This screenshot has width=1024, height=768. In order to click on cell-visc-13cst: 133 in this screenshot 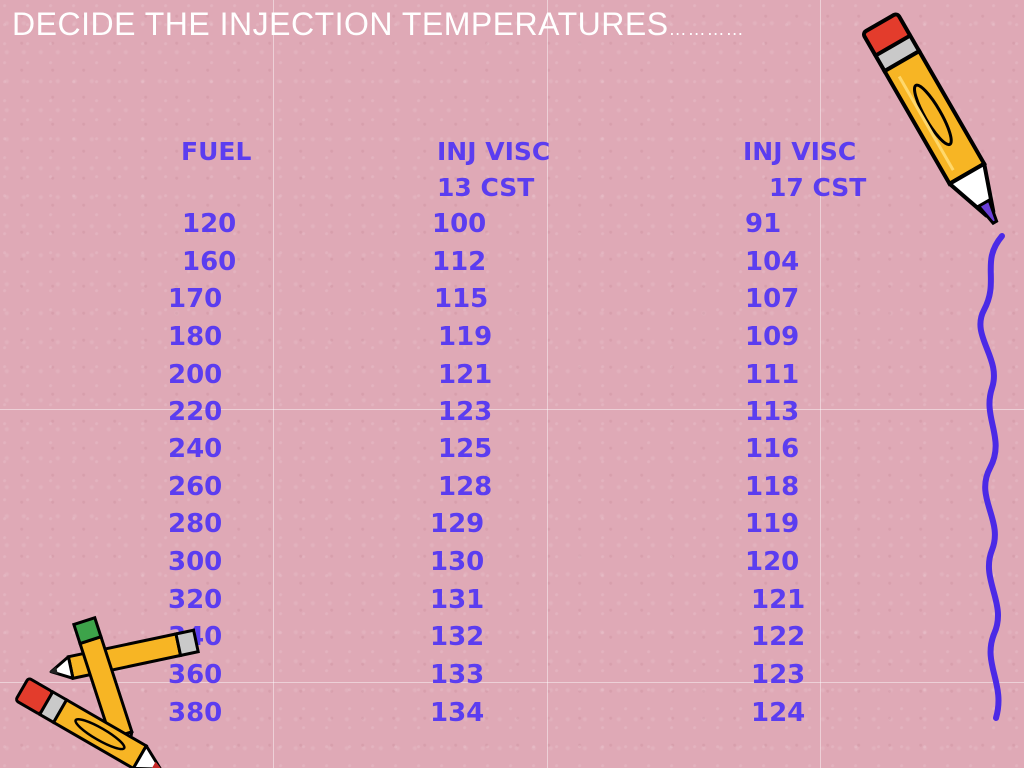, I will do `click(457, 675)`.